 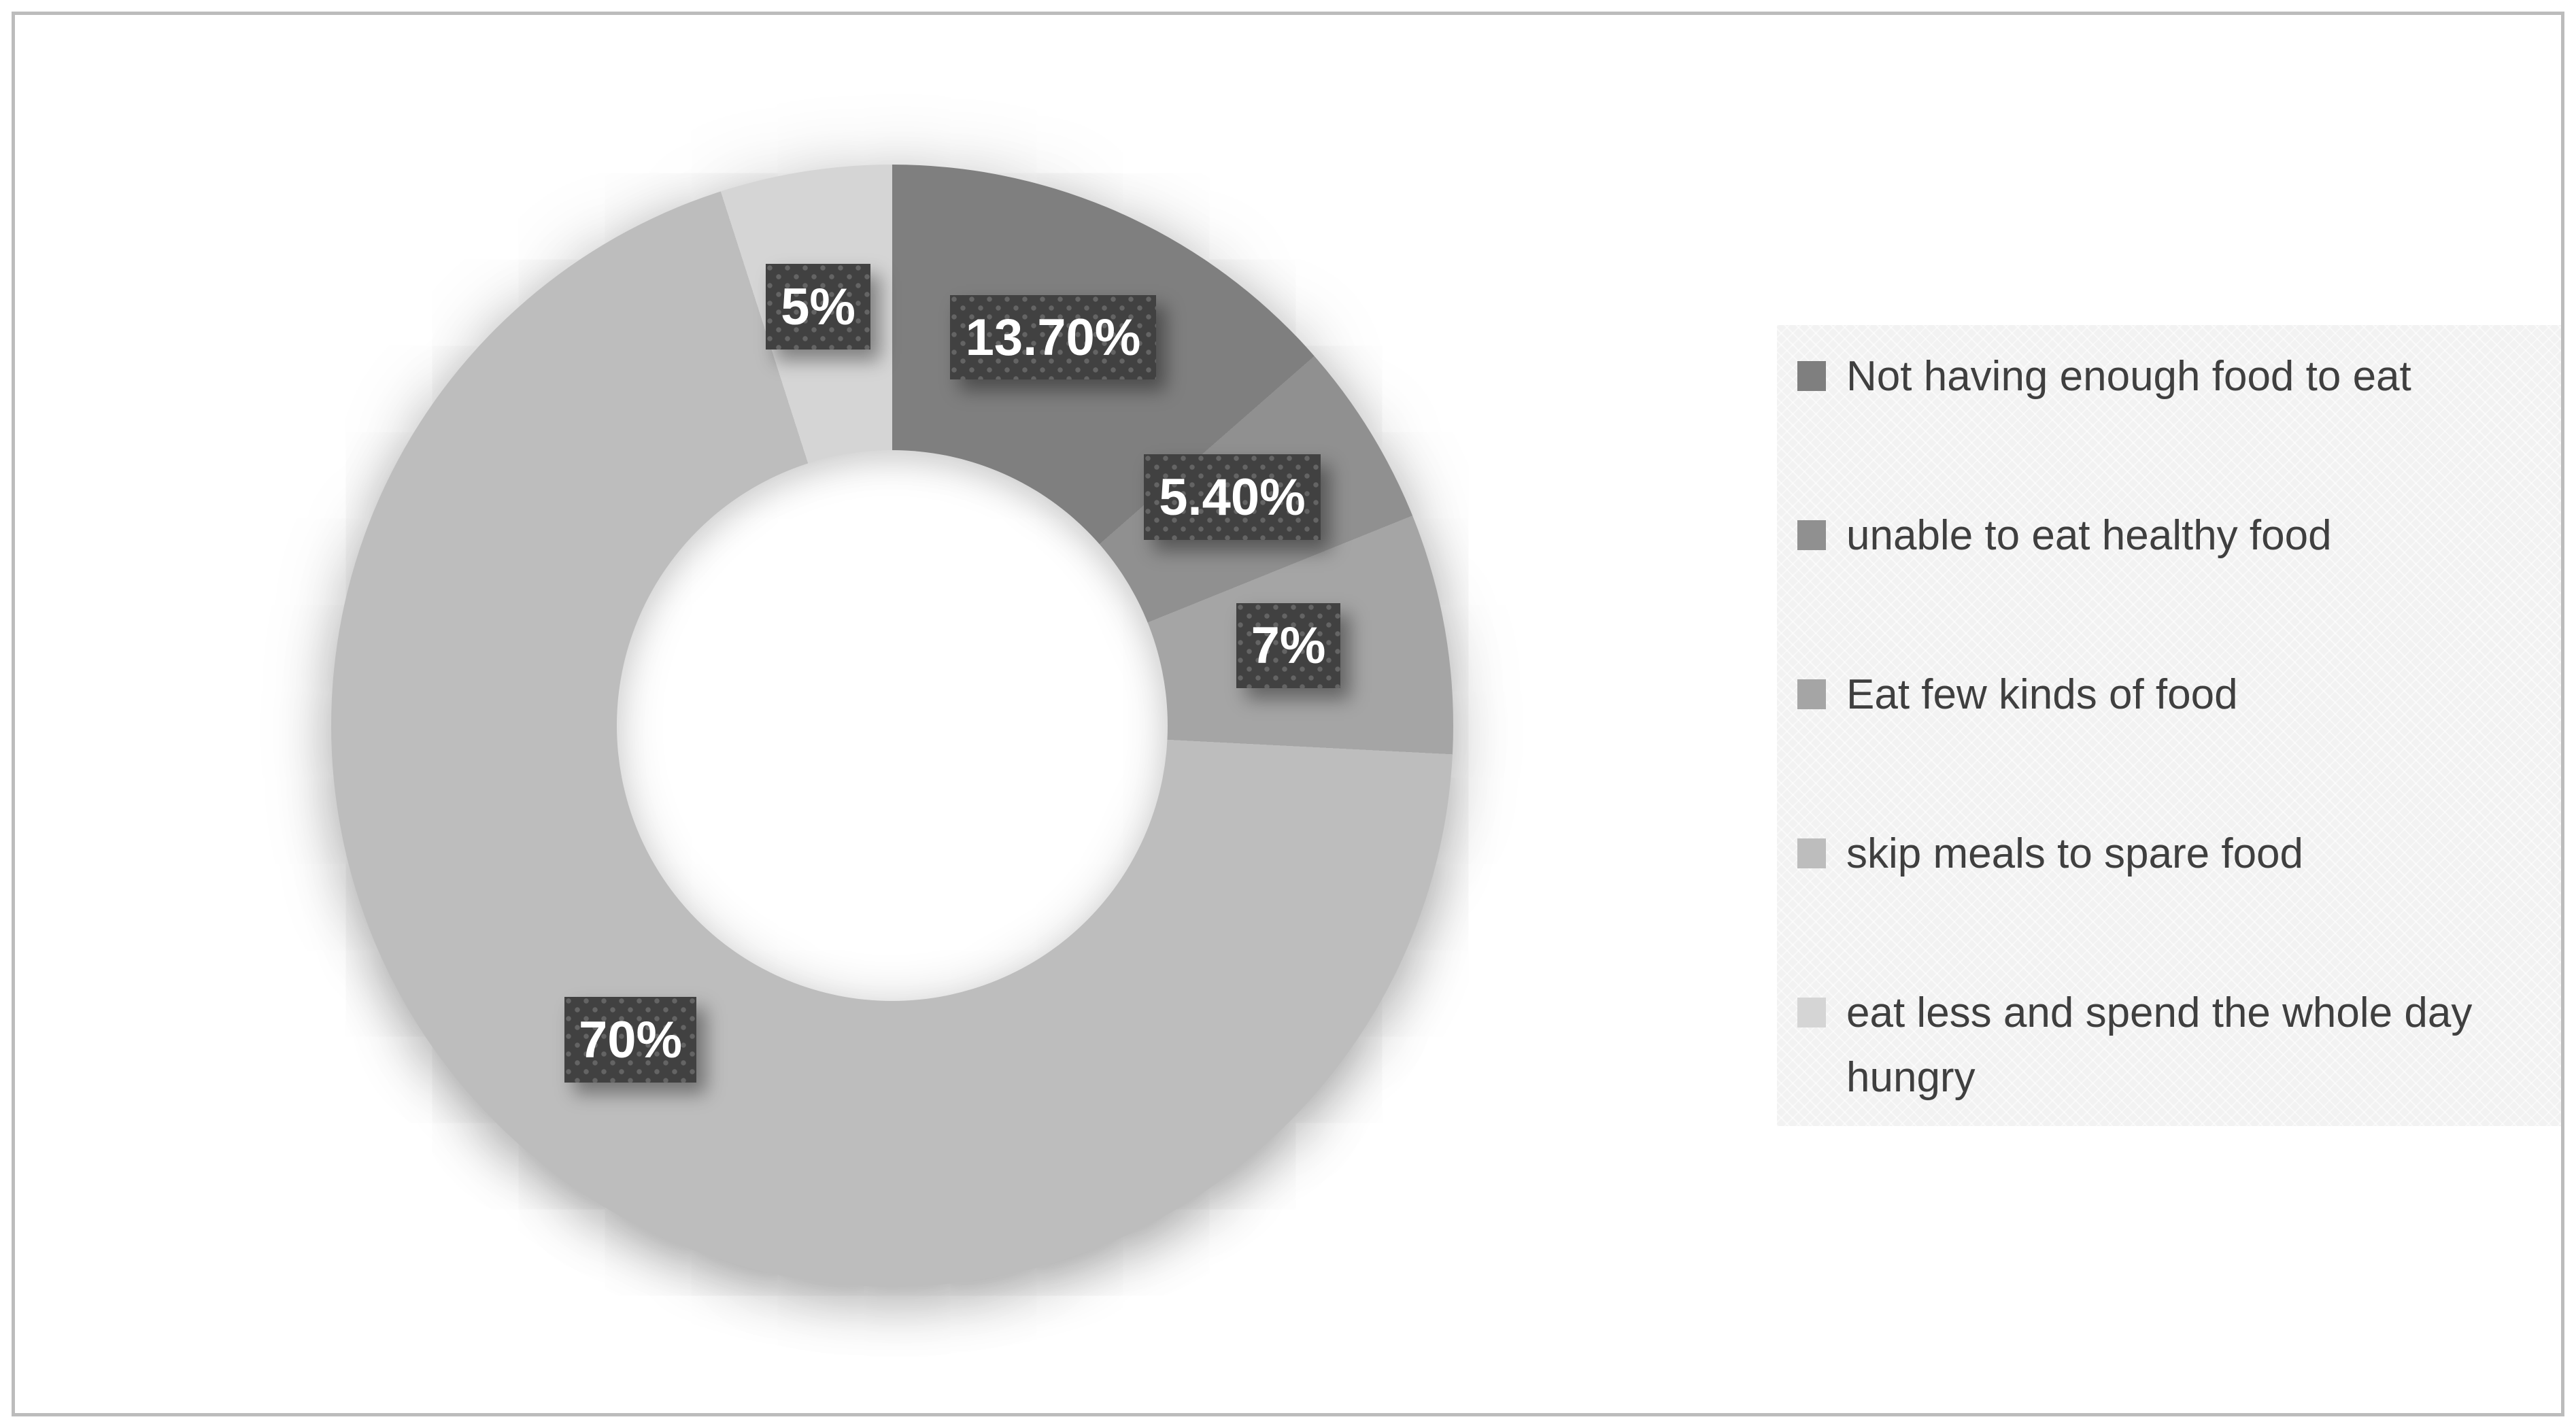 I want to click on legend-item-label: eat less and spend the whole day hungry, so click(x=2159, y=1045).